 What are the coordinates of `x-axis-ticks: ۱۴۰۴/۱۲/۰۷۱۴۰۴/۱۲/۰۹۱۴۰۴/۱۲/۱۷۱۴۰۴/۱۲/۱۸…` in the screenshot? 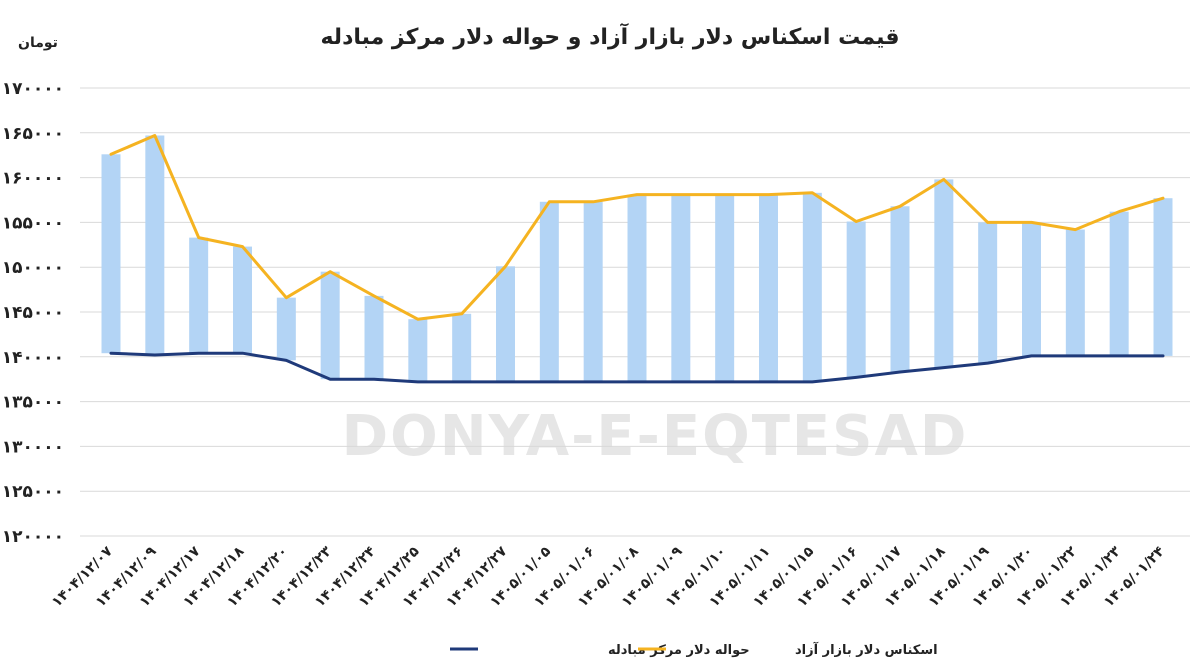 It's located at (608, 576).